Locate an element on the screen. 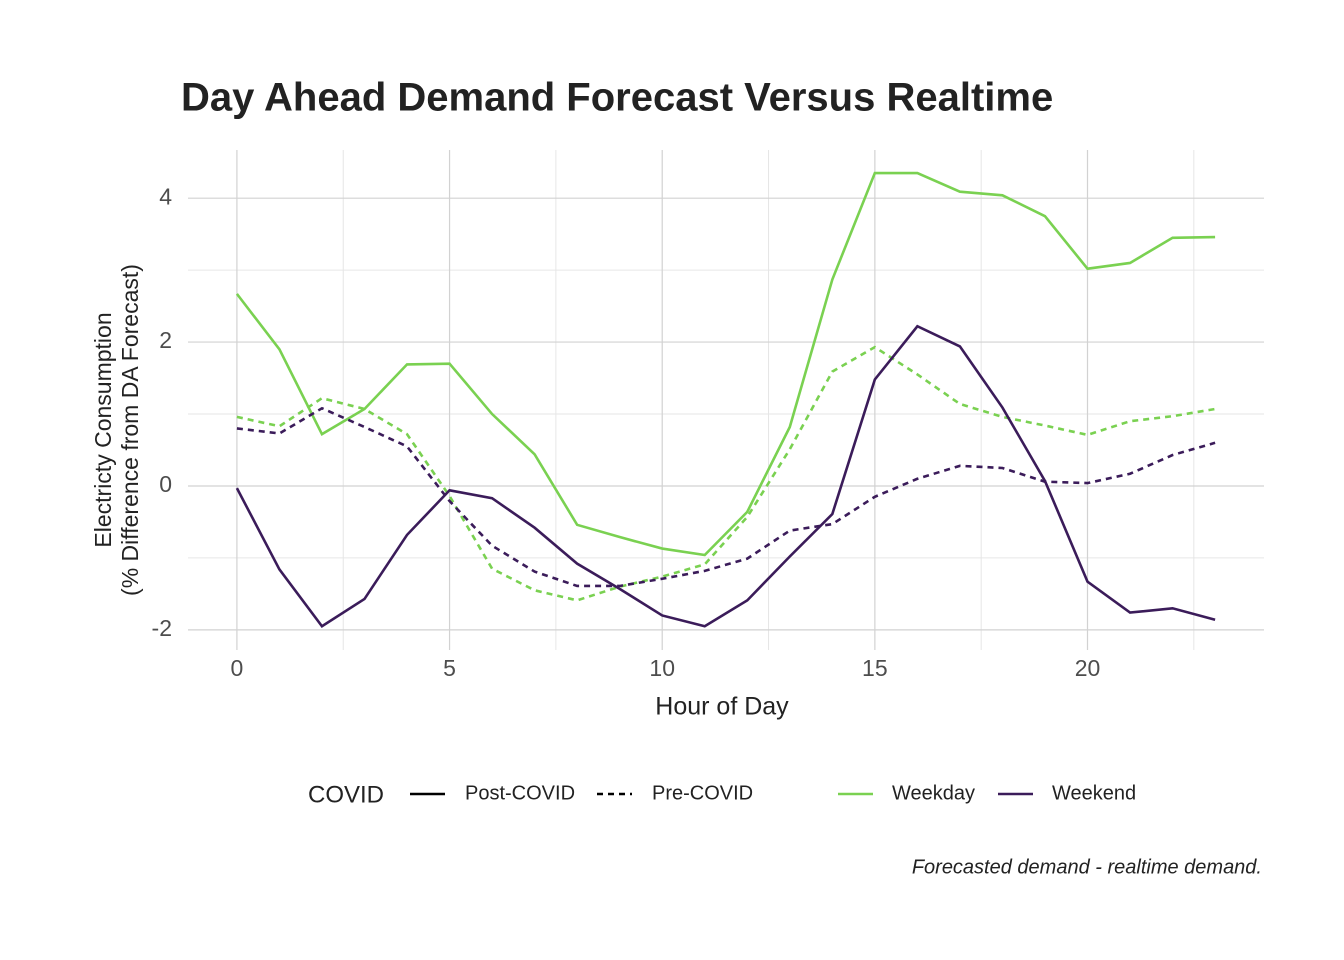 The width and height of the screenshot is (1344, 960). y-tick-label: 4 is located at coordinates (165, 196).